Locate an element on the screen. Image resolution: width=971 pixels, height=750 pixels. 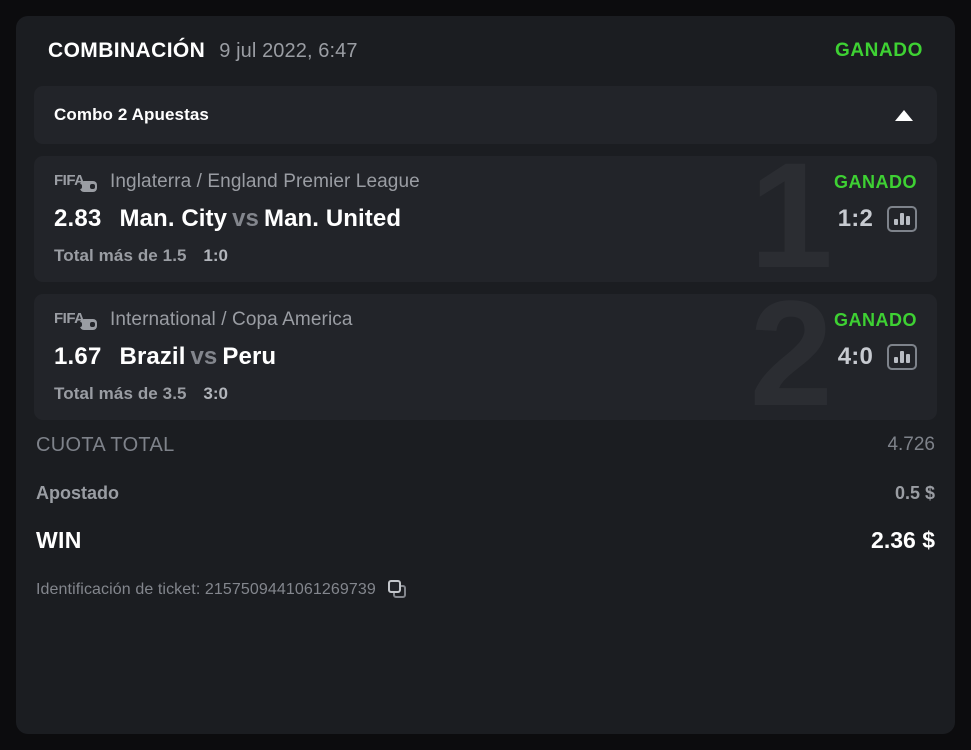
stake-row: Apostado 0.5 $ is located at coordinates (485, 493).